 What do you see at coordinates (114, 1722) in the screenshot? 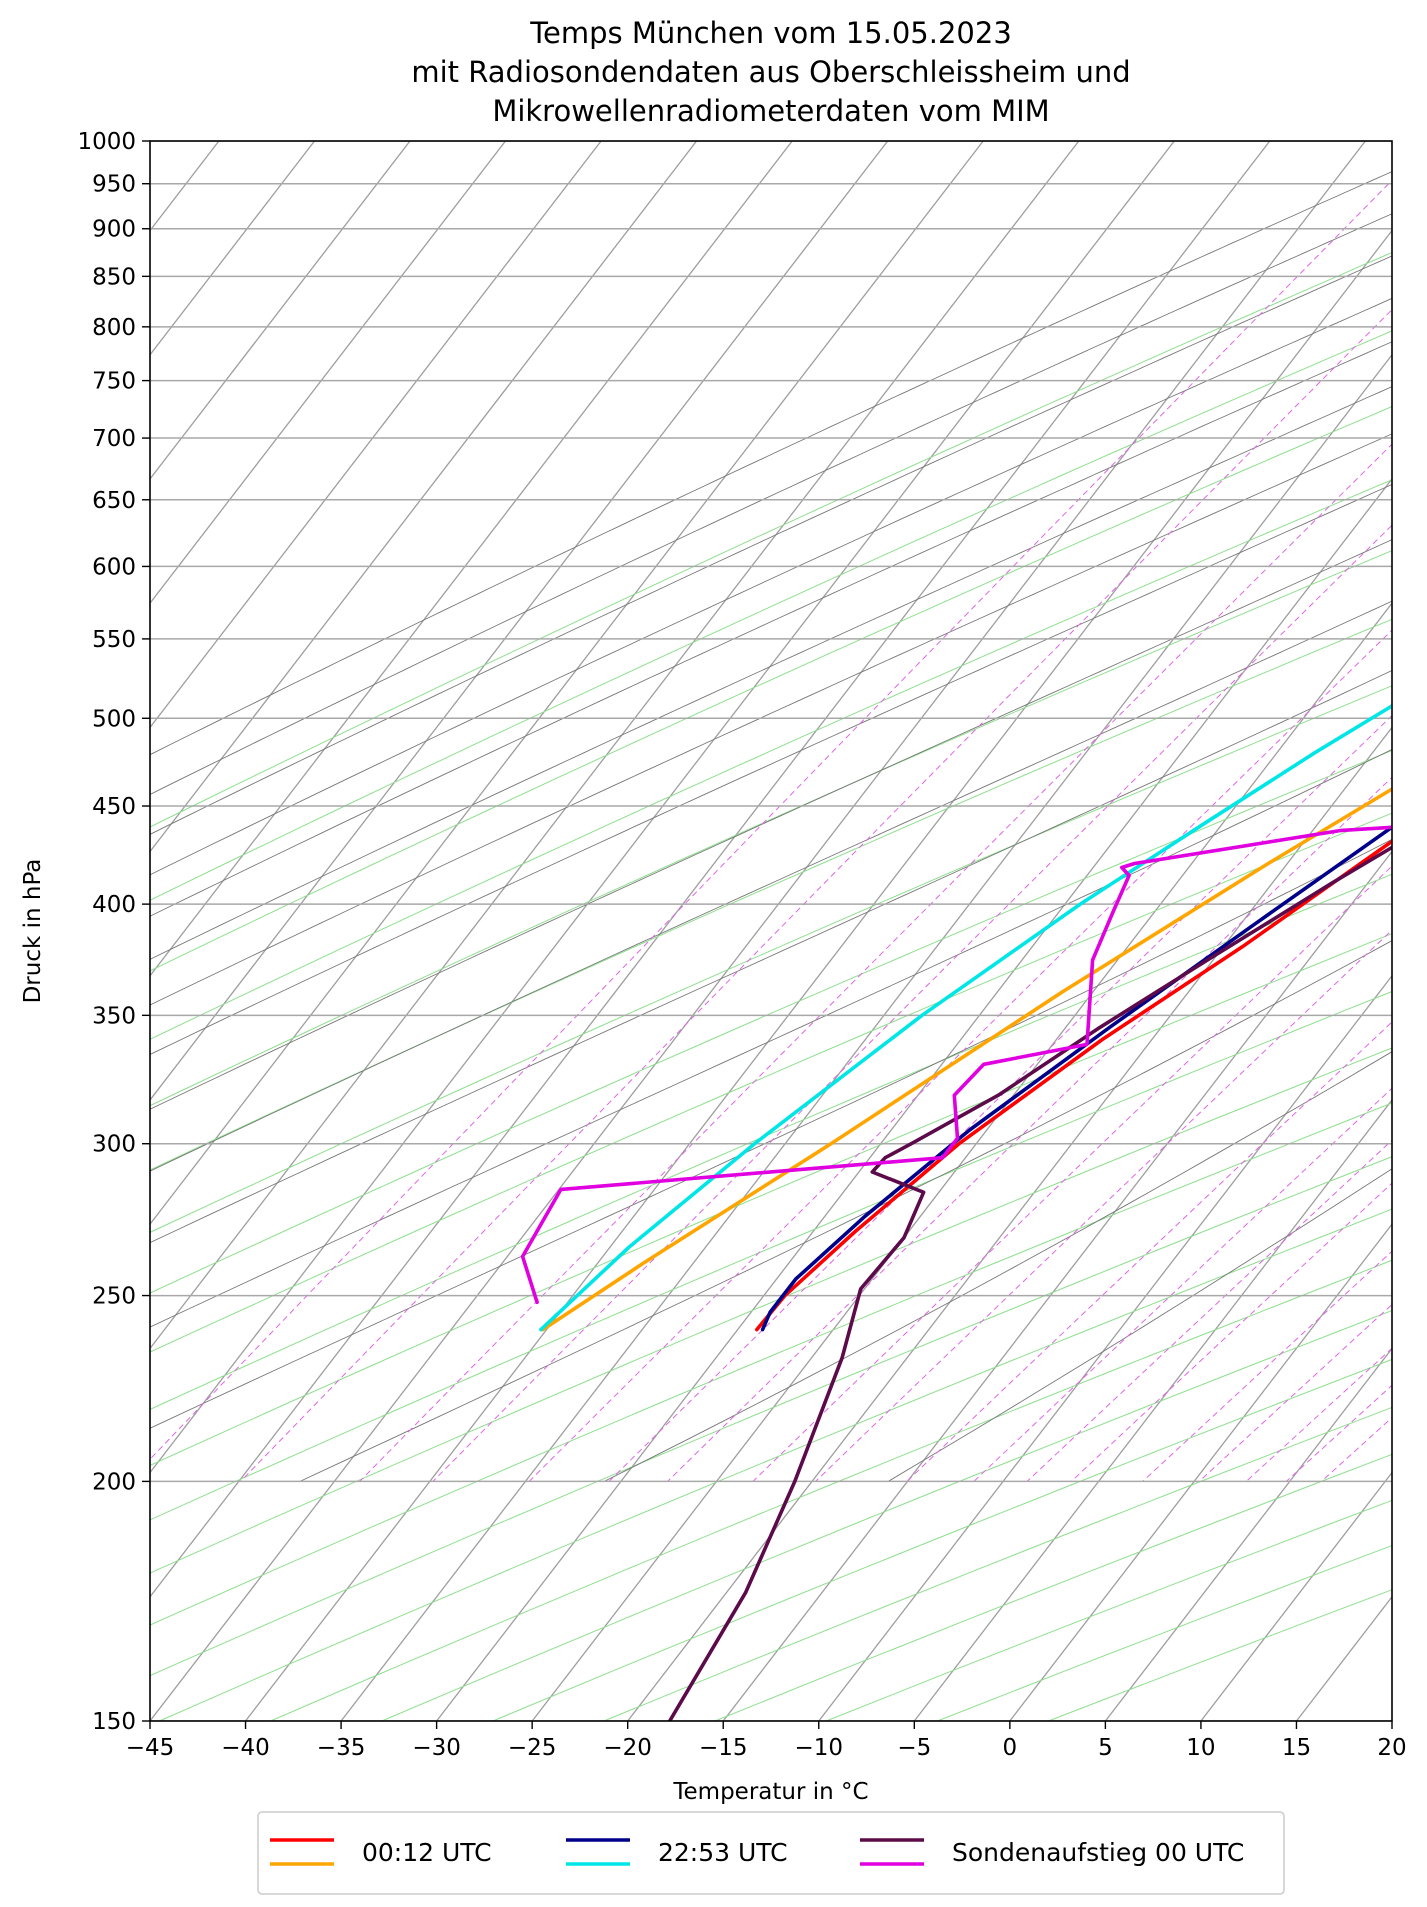
I see `y-tick-label: 150` at bounding box center [114, 1722].